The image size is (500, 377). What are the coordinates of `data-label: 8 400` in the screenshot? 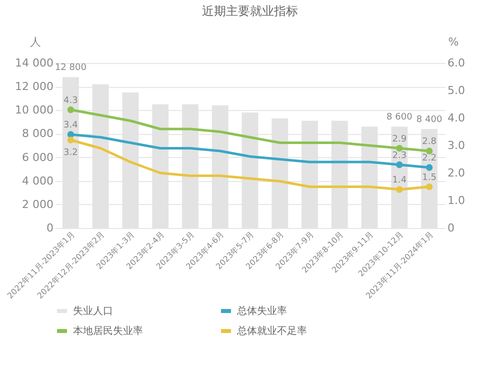 It's located at (429, 120).